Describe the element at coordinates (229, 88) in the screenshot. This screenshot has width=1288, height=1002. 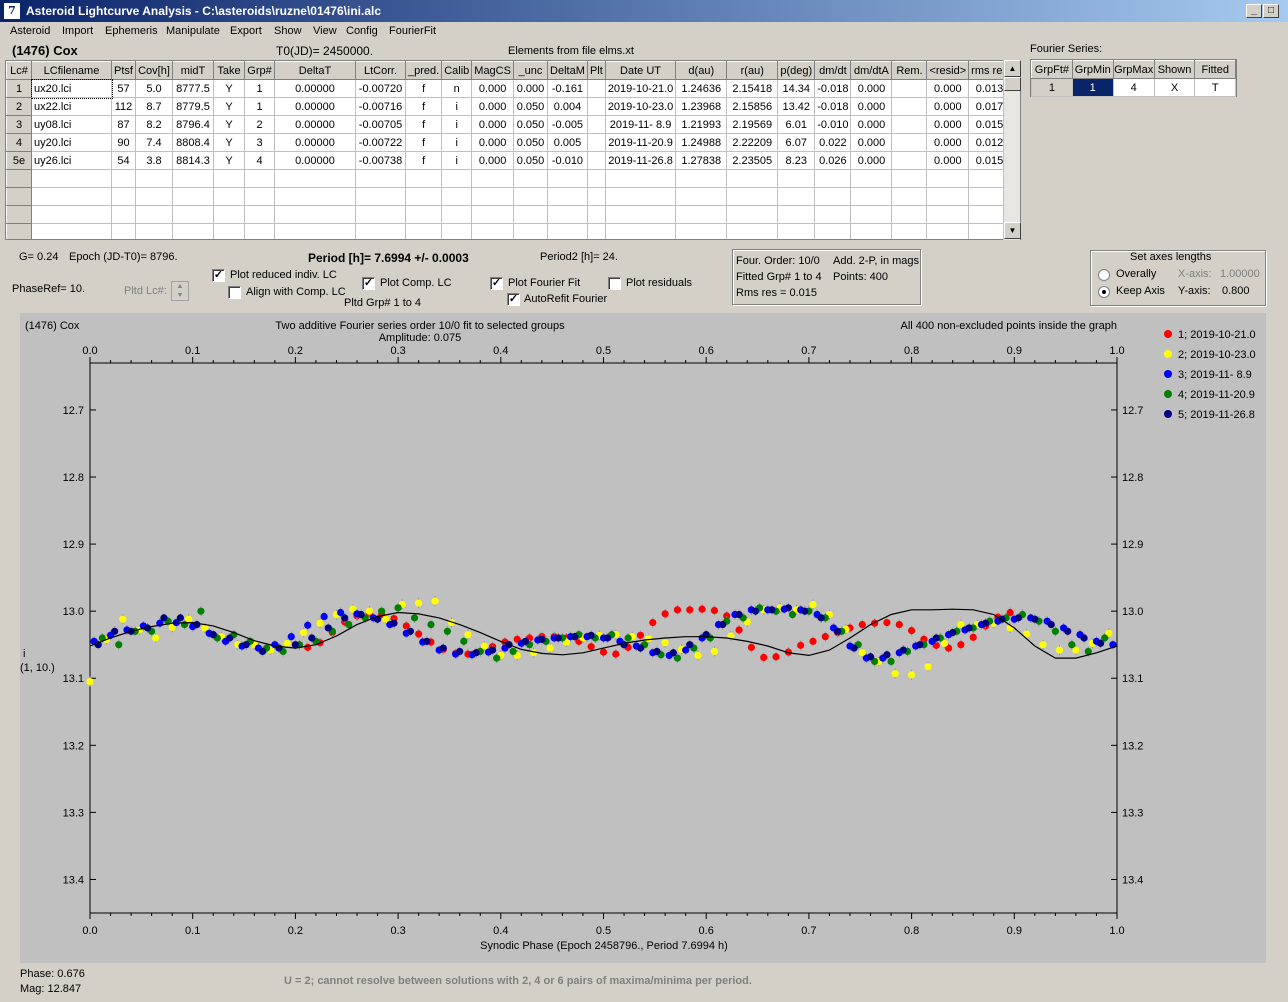
I see `table-cell: Y` at that location.